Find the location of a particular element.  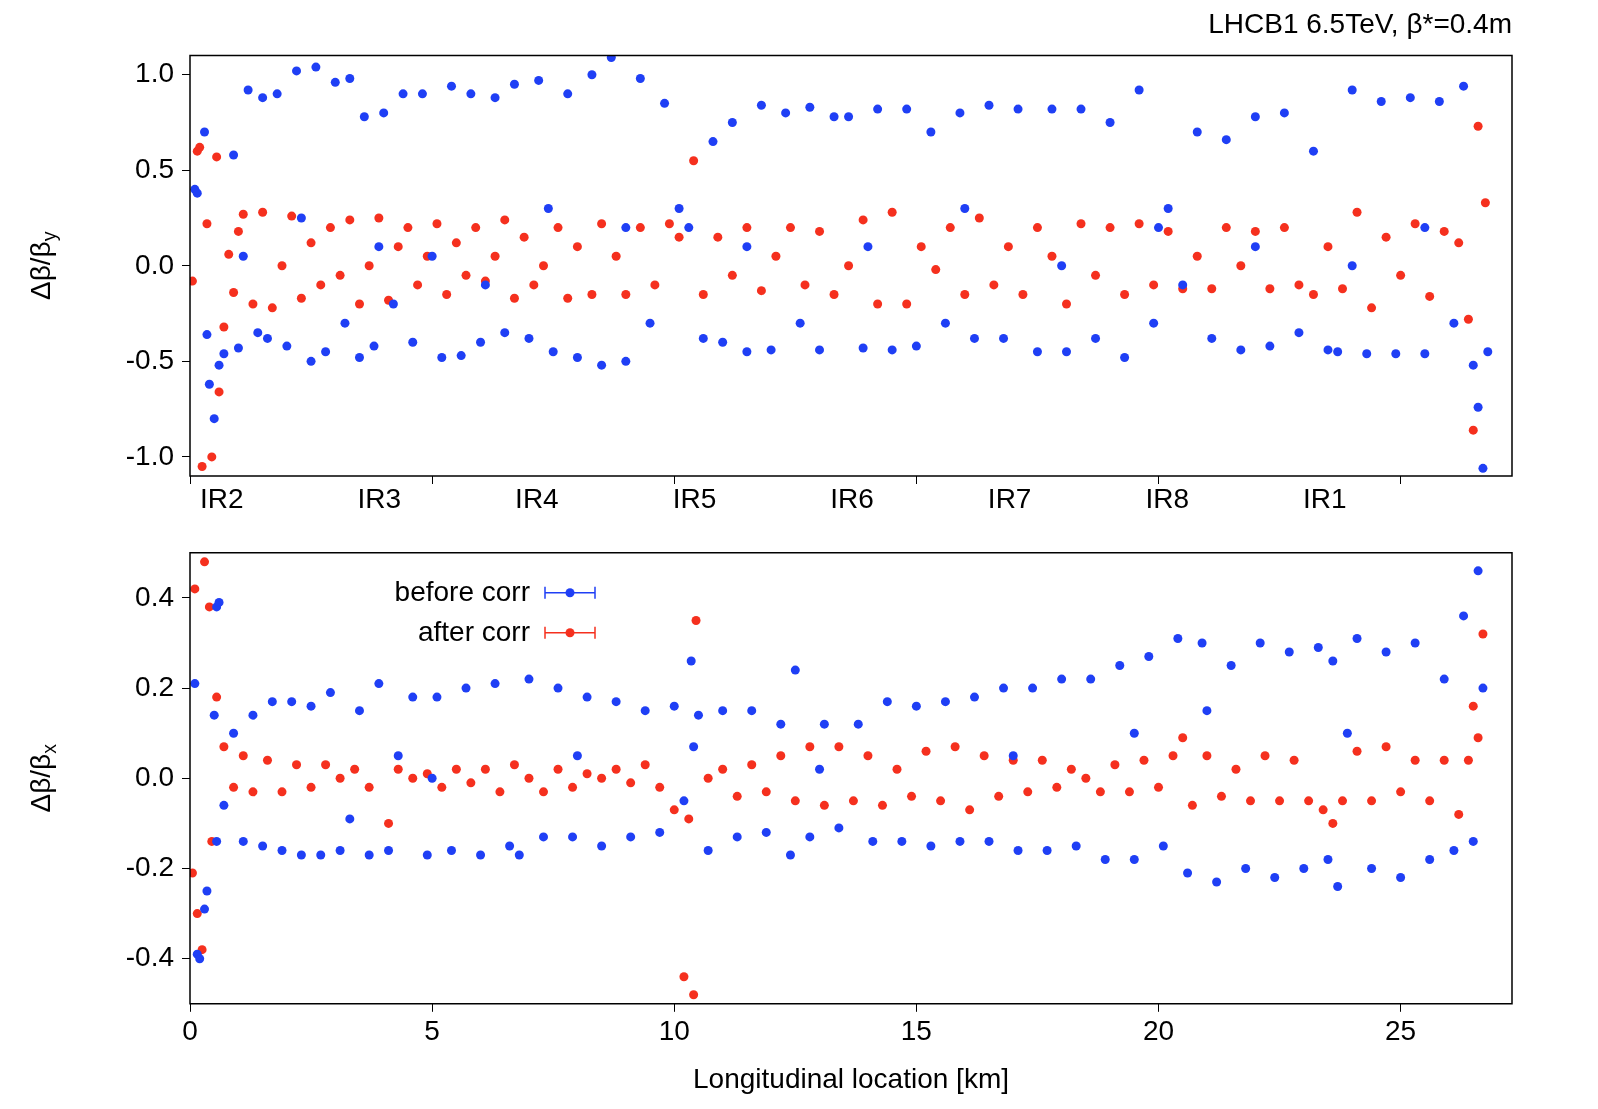

x-tick-label: 0 is located at coordinates (190, 1031).